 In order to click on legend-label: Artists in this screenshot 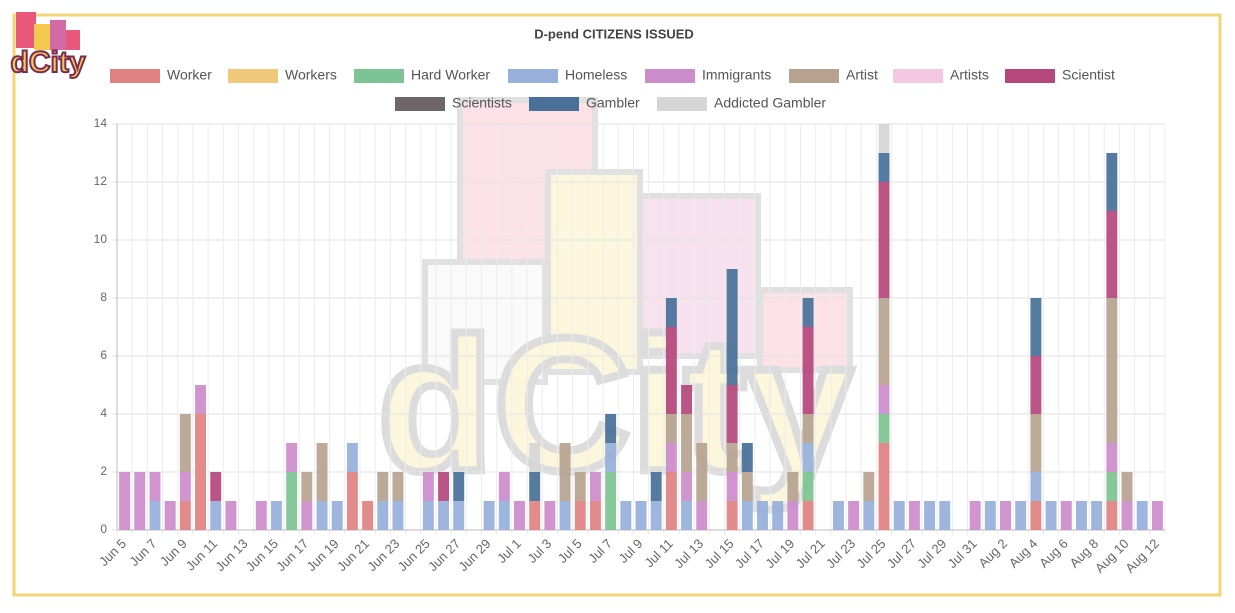, I will do `click(969, 75)`.